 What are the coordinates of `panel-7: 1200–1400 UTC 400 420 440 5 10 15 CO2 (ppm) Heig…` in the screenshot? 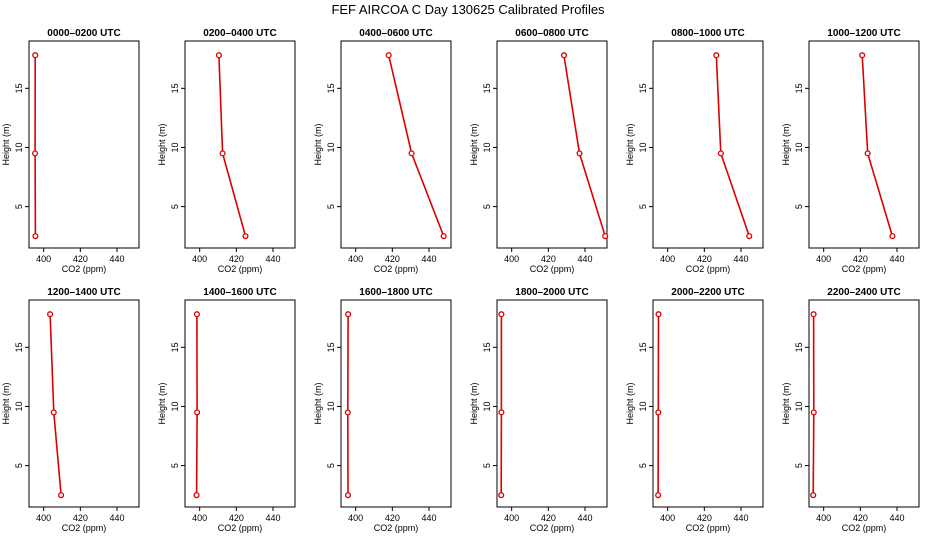 It's located at (70, 410).